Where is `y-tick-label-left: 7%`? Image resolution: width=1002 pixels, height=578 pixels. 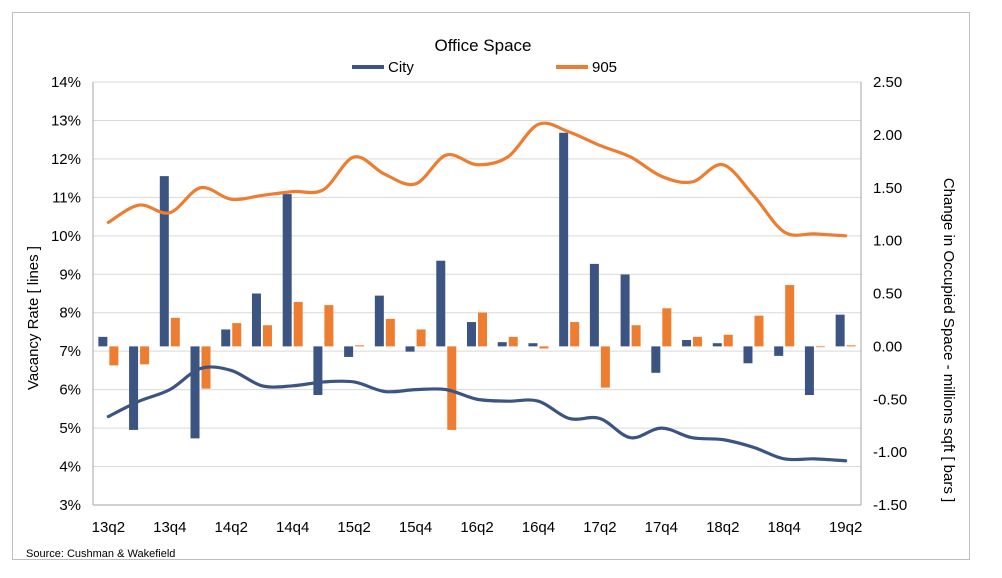
y-tick-label-left: 7% is located at coordinates (70, 351).